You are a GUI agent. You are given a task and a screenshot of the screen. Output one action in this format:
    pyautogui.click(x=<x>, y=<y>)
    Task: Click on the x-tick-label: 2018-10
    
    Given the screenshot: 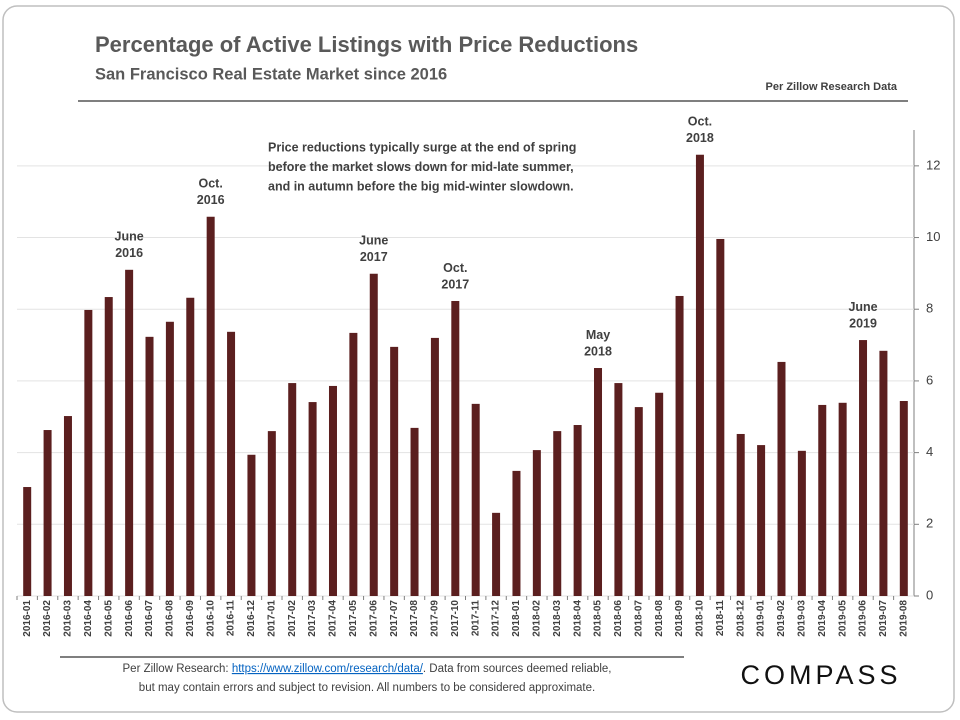 What is the action you would take?
    pyautogui.click(x=700, y=618)
    